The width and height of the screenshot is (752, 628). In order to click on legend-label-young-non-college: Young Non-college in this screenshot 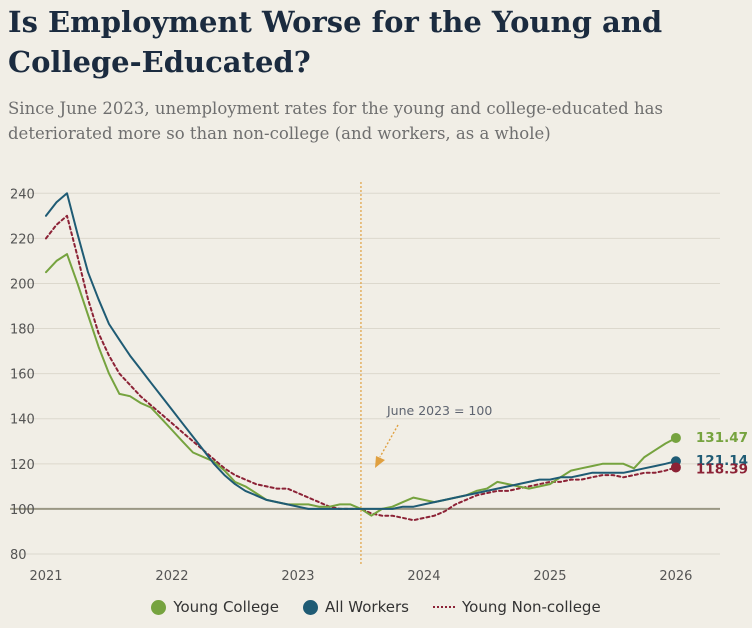, I will do `click(531, 607)`.